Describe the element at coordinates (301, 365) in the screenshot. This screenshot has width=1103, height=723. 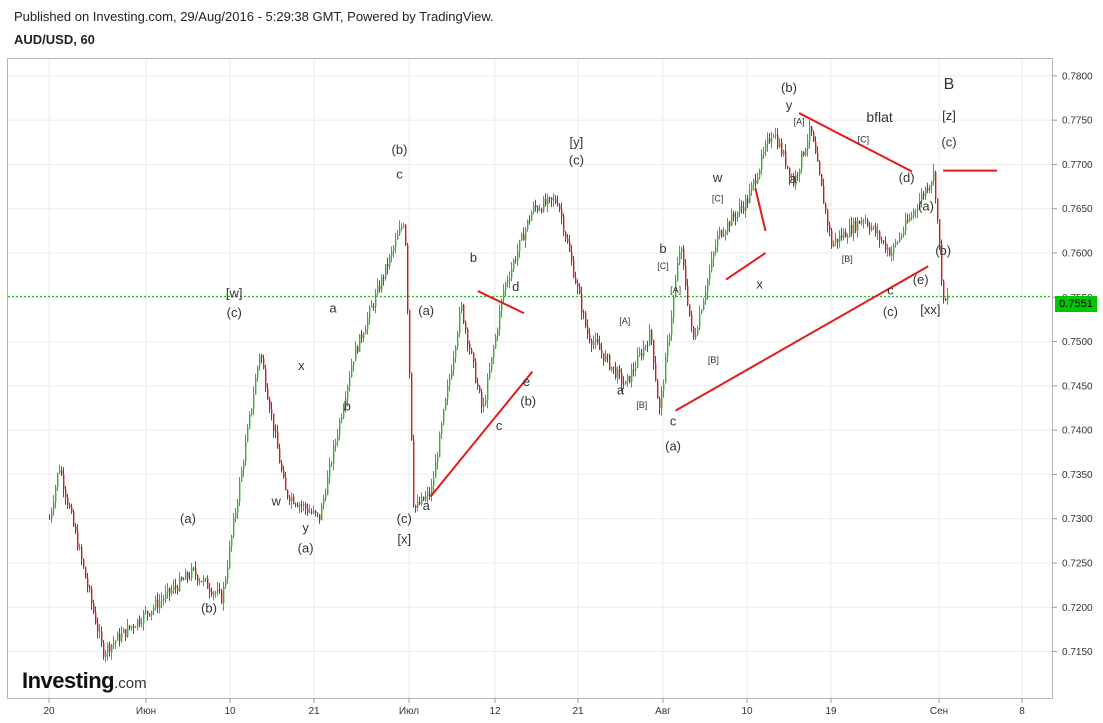
I see `wave-label: x` at that location.